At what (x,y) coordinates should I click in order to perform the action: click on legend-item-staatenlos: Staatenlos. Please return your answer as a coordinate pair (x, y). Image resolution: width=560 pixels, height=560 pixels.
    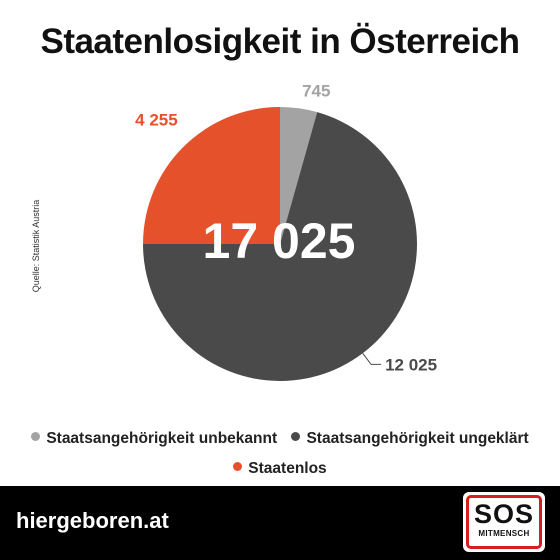
    Looking at the image, I should click on (280, 469).